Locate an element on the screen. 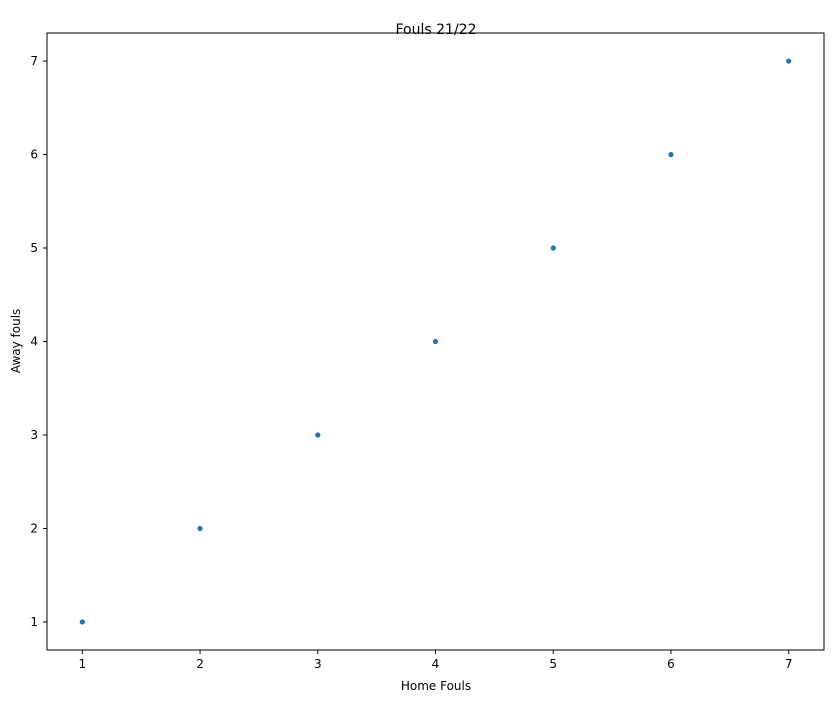 The width and height of the screenshot is (833, 705). x-tick-label: 5 is located at coordinates (553, 664).